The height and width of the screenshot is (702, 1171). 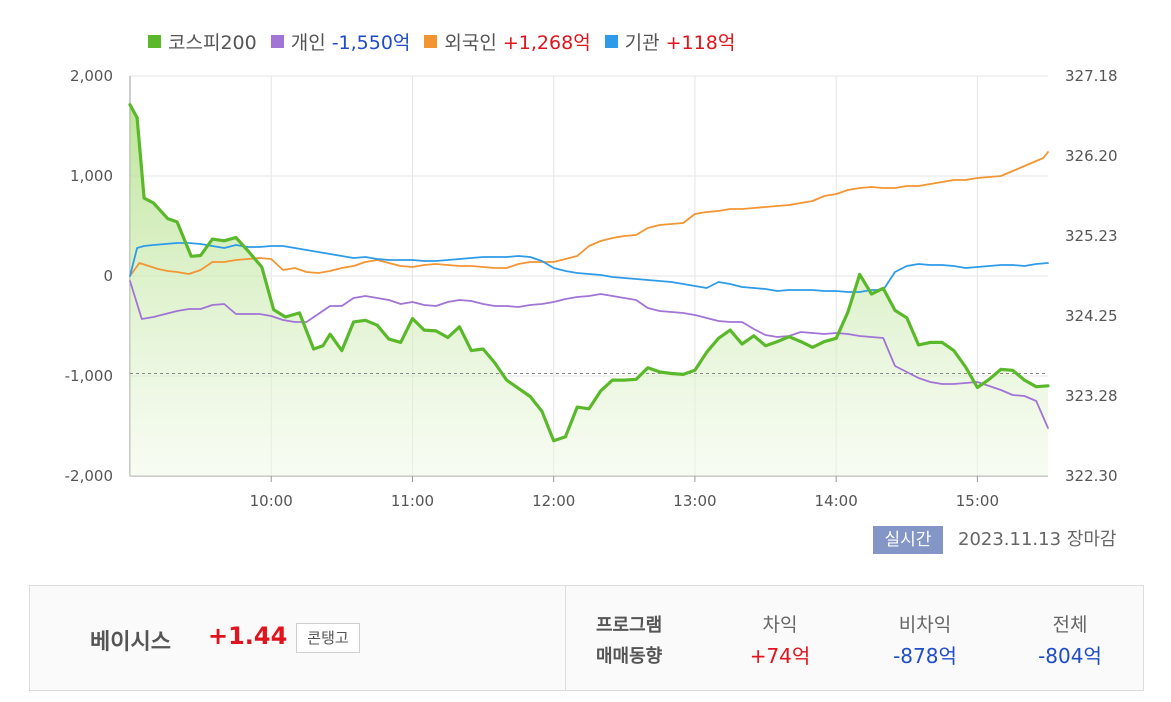 I want to click on market-date-status: 2023.11.13 장마감, so click(x=1037, y=540).